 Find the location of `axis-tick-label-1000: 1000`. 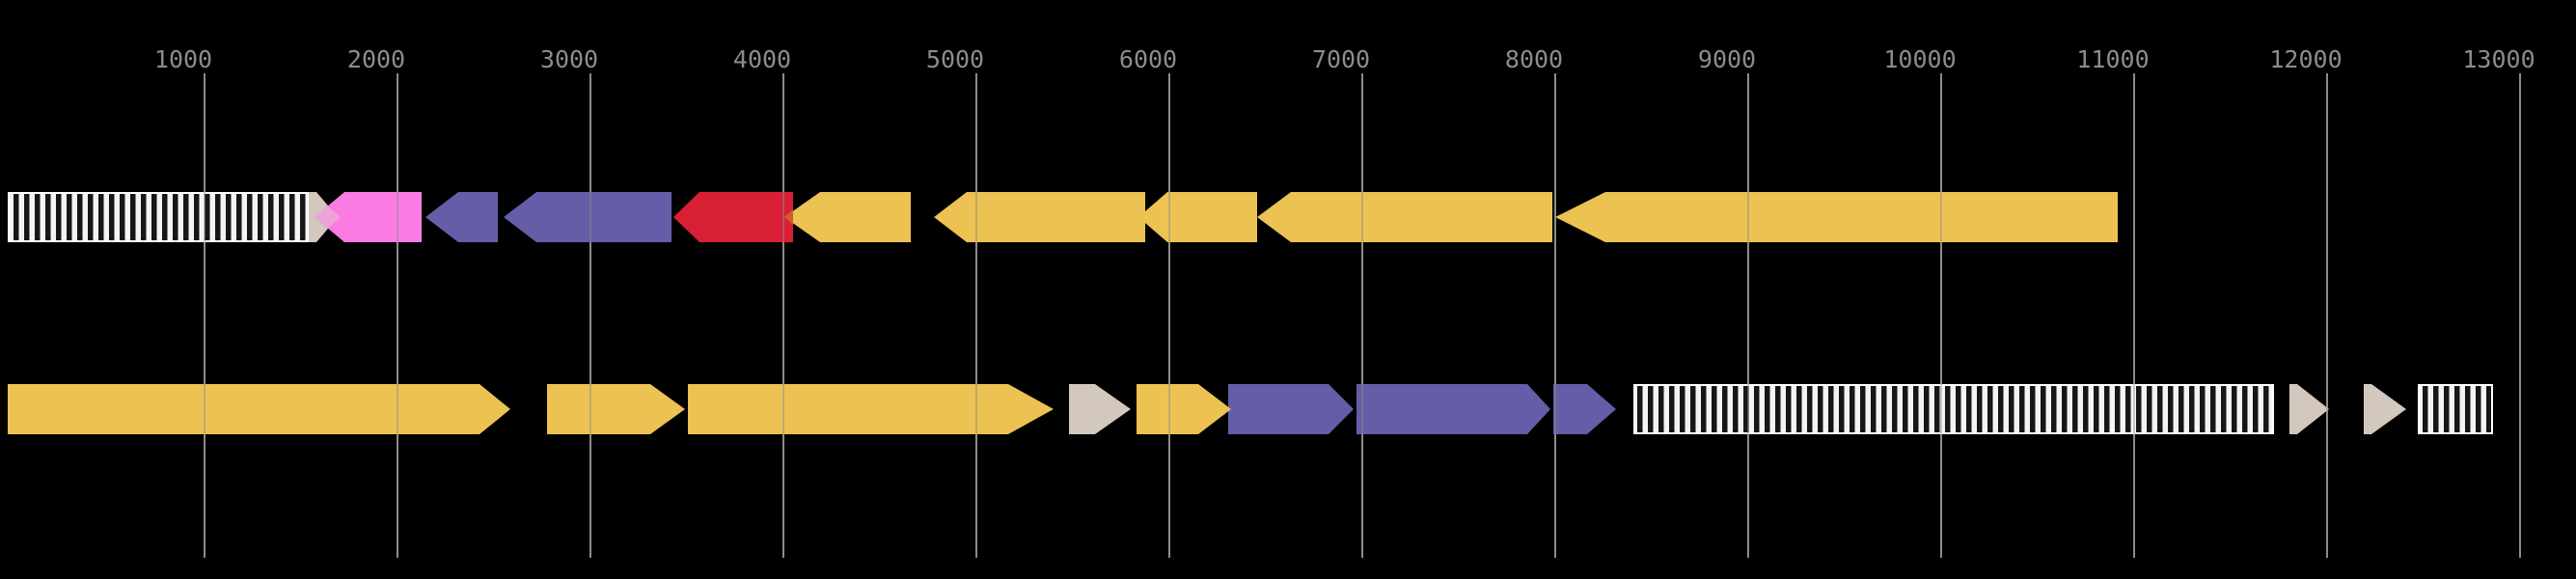

axis-tick-label-1000: 1000 is located at coordinates (183, 59).